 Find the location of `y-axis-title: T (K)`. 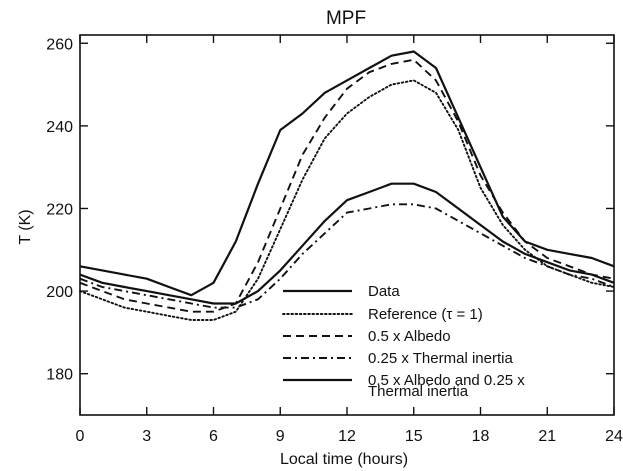

y-axis-title: T (K) is located at coordinates (25, 226).